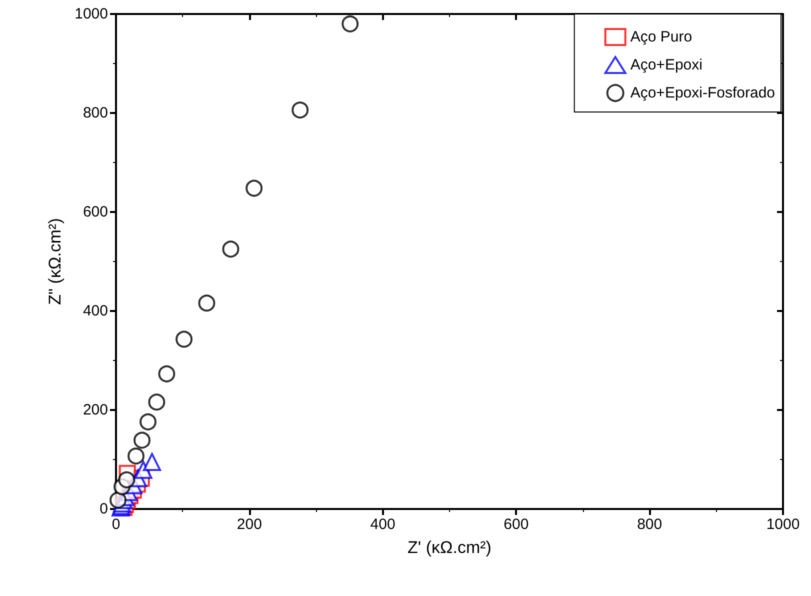  Describe the element at coordinates (95, 410) in the screenshot. I see `y-tick-label: 200` at that location.